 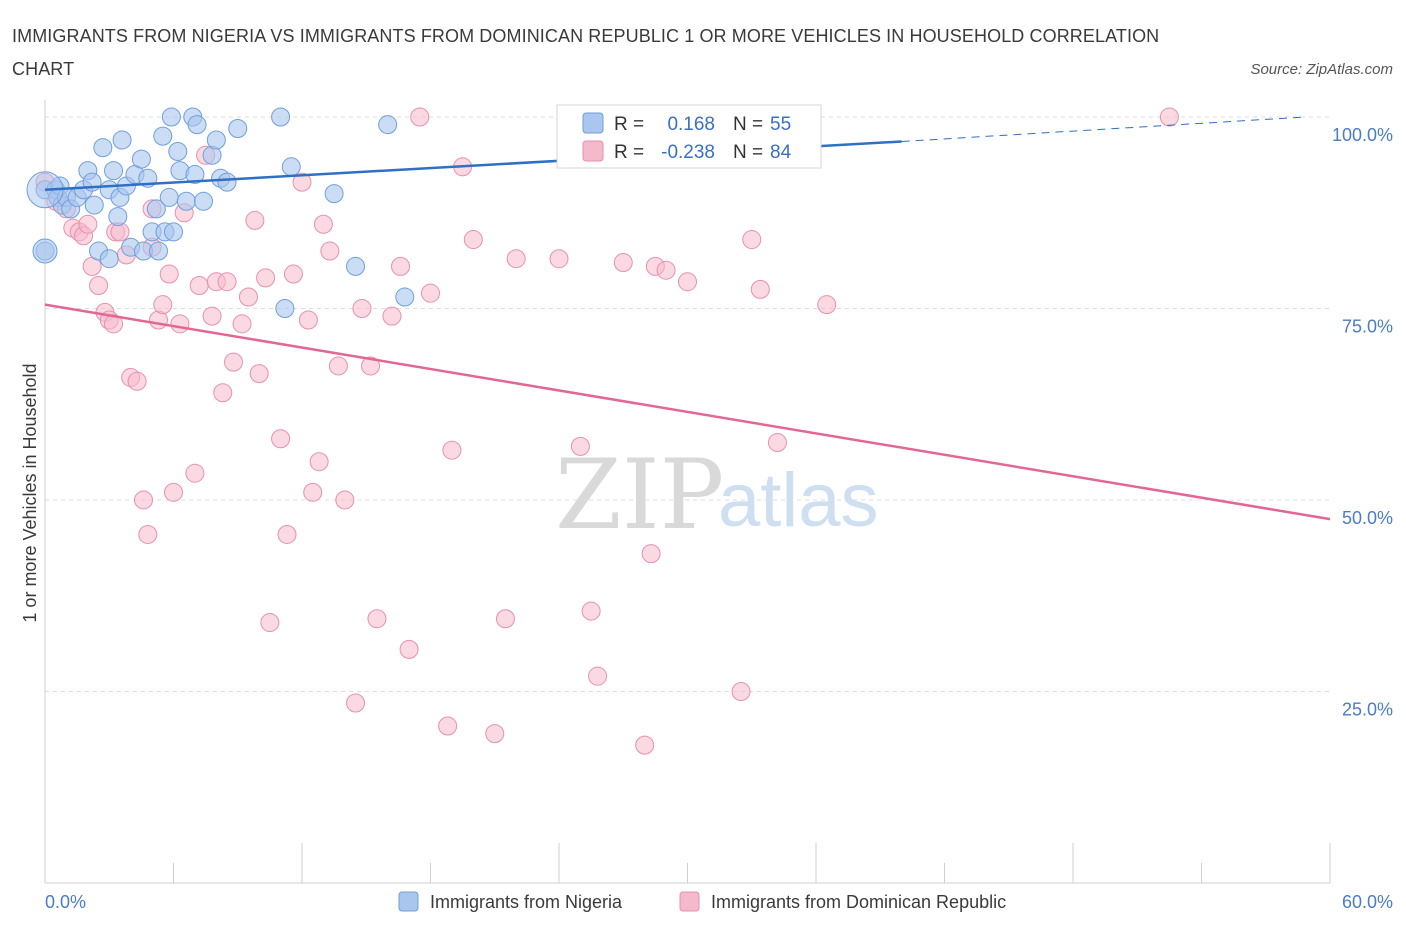 What do you see at coordinates (65, 902) in the screenshot?
I see `x-tick-label-min: 0.0%` at bounding box center [65, 902].